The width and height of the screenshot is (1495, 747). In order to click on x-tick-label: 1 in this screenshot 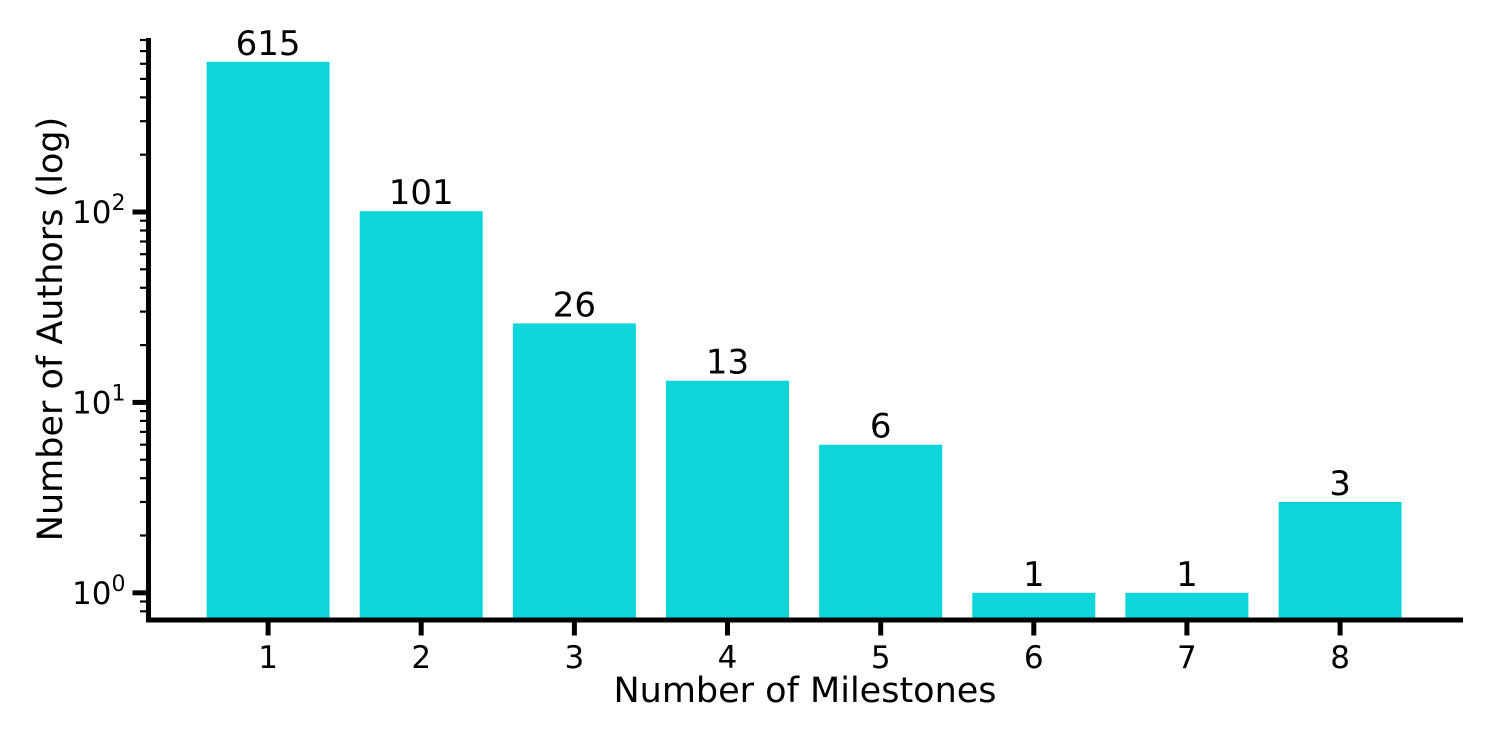, I will do `click(268, 658)`.